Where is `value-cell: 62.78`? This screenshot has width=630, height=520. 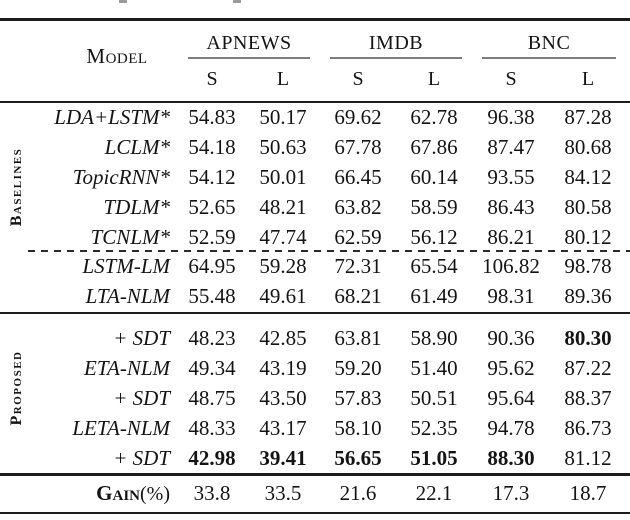 value-cell: 62.78 is located at coordinates (434, 117).